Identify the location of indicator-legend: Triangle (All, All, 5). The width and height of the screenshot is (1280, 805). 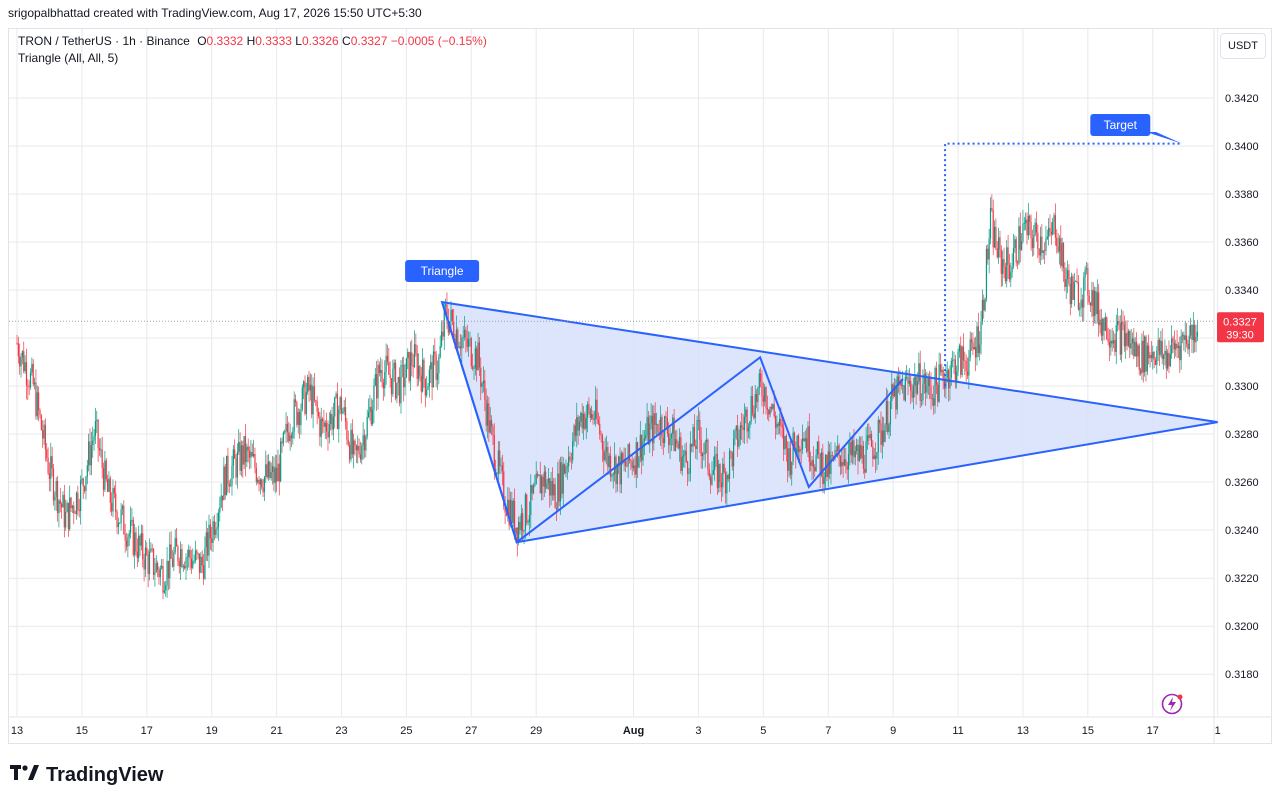
(68, 58).